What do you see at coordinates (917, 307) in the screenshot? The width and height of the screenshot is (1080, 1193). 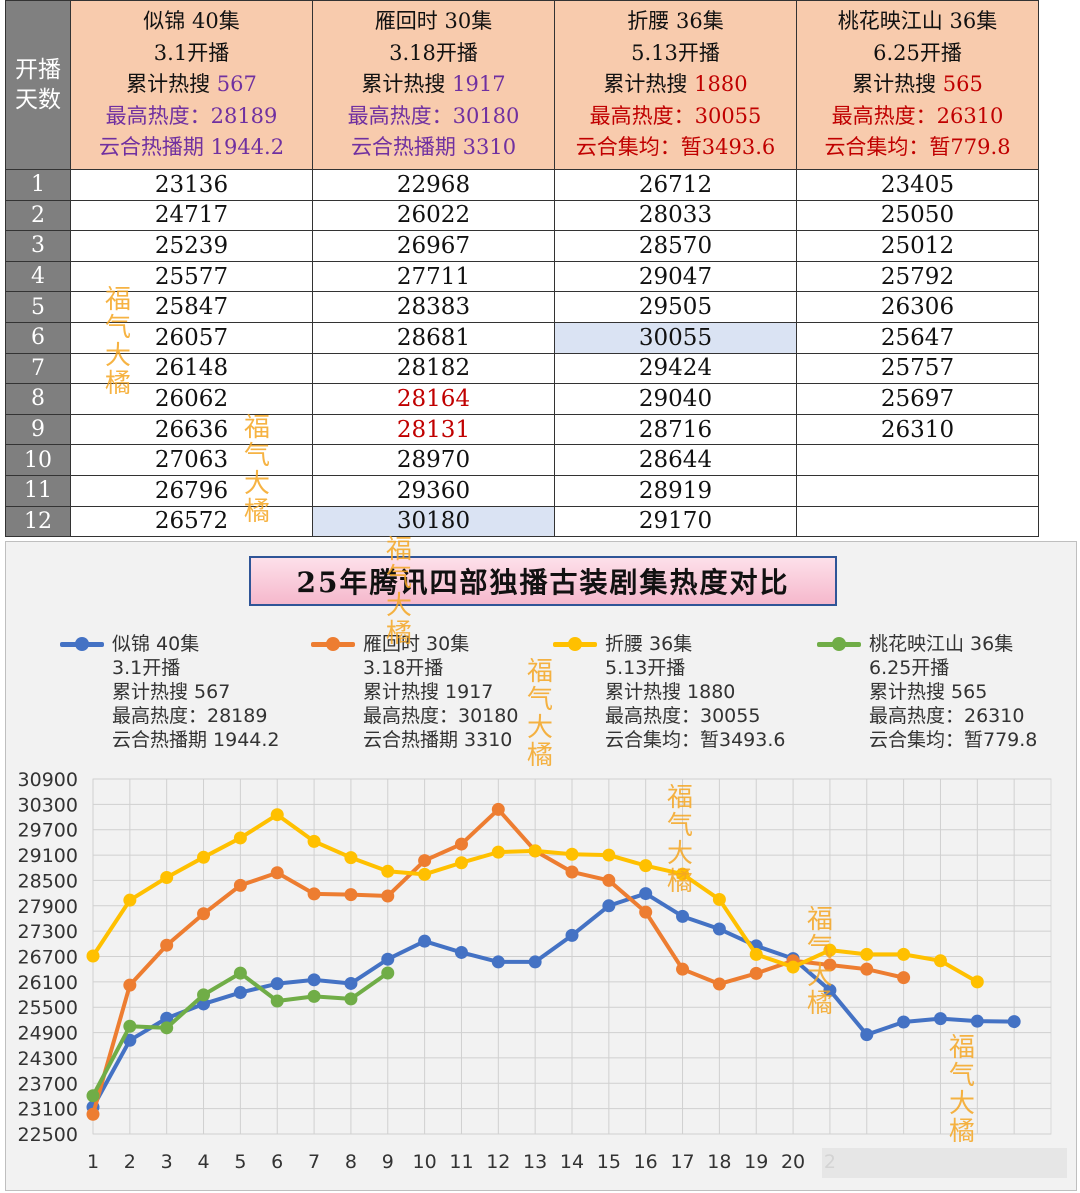 I see `heat-value-cell: 26306` at bounding box center [917, 307].